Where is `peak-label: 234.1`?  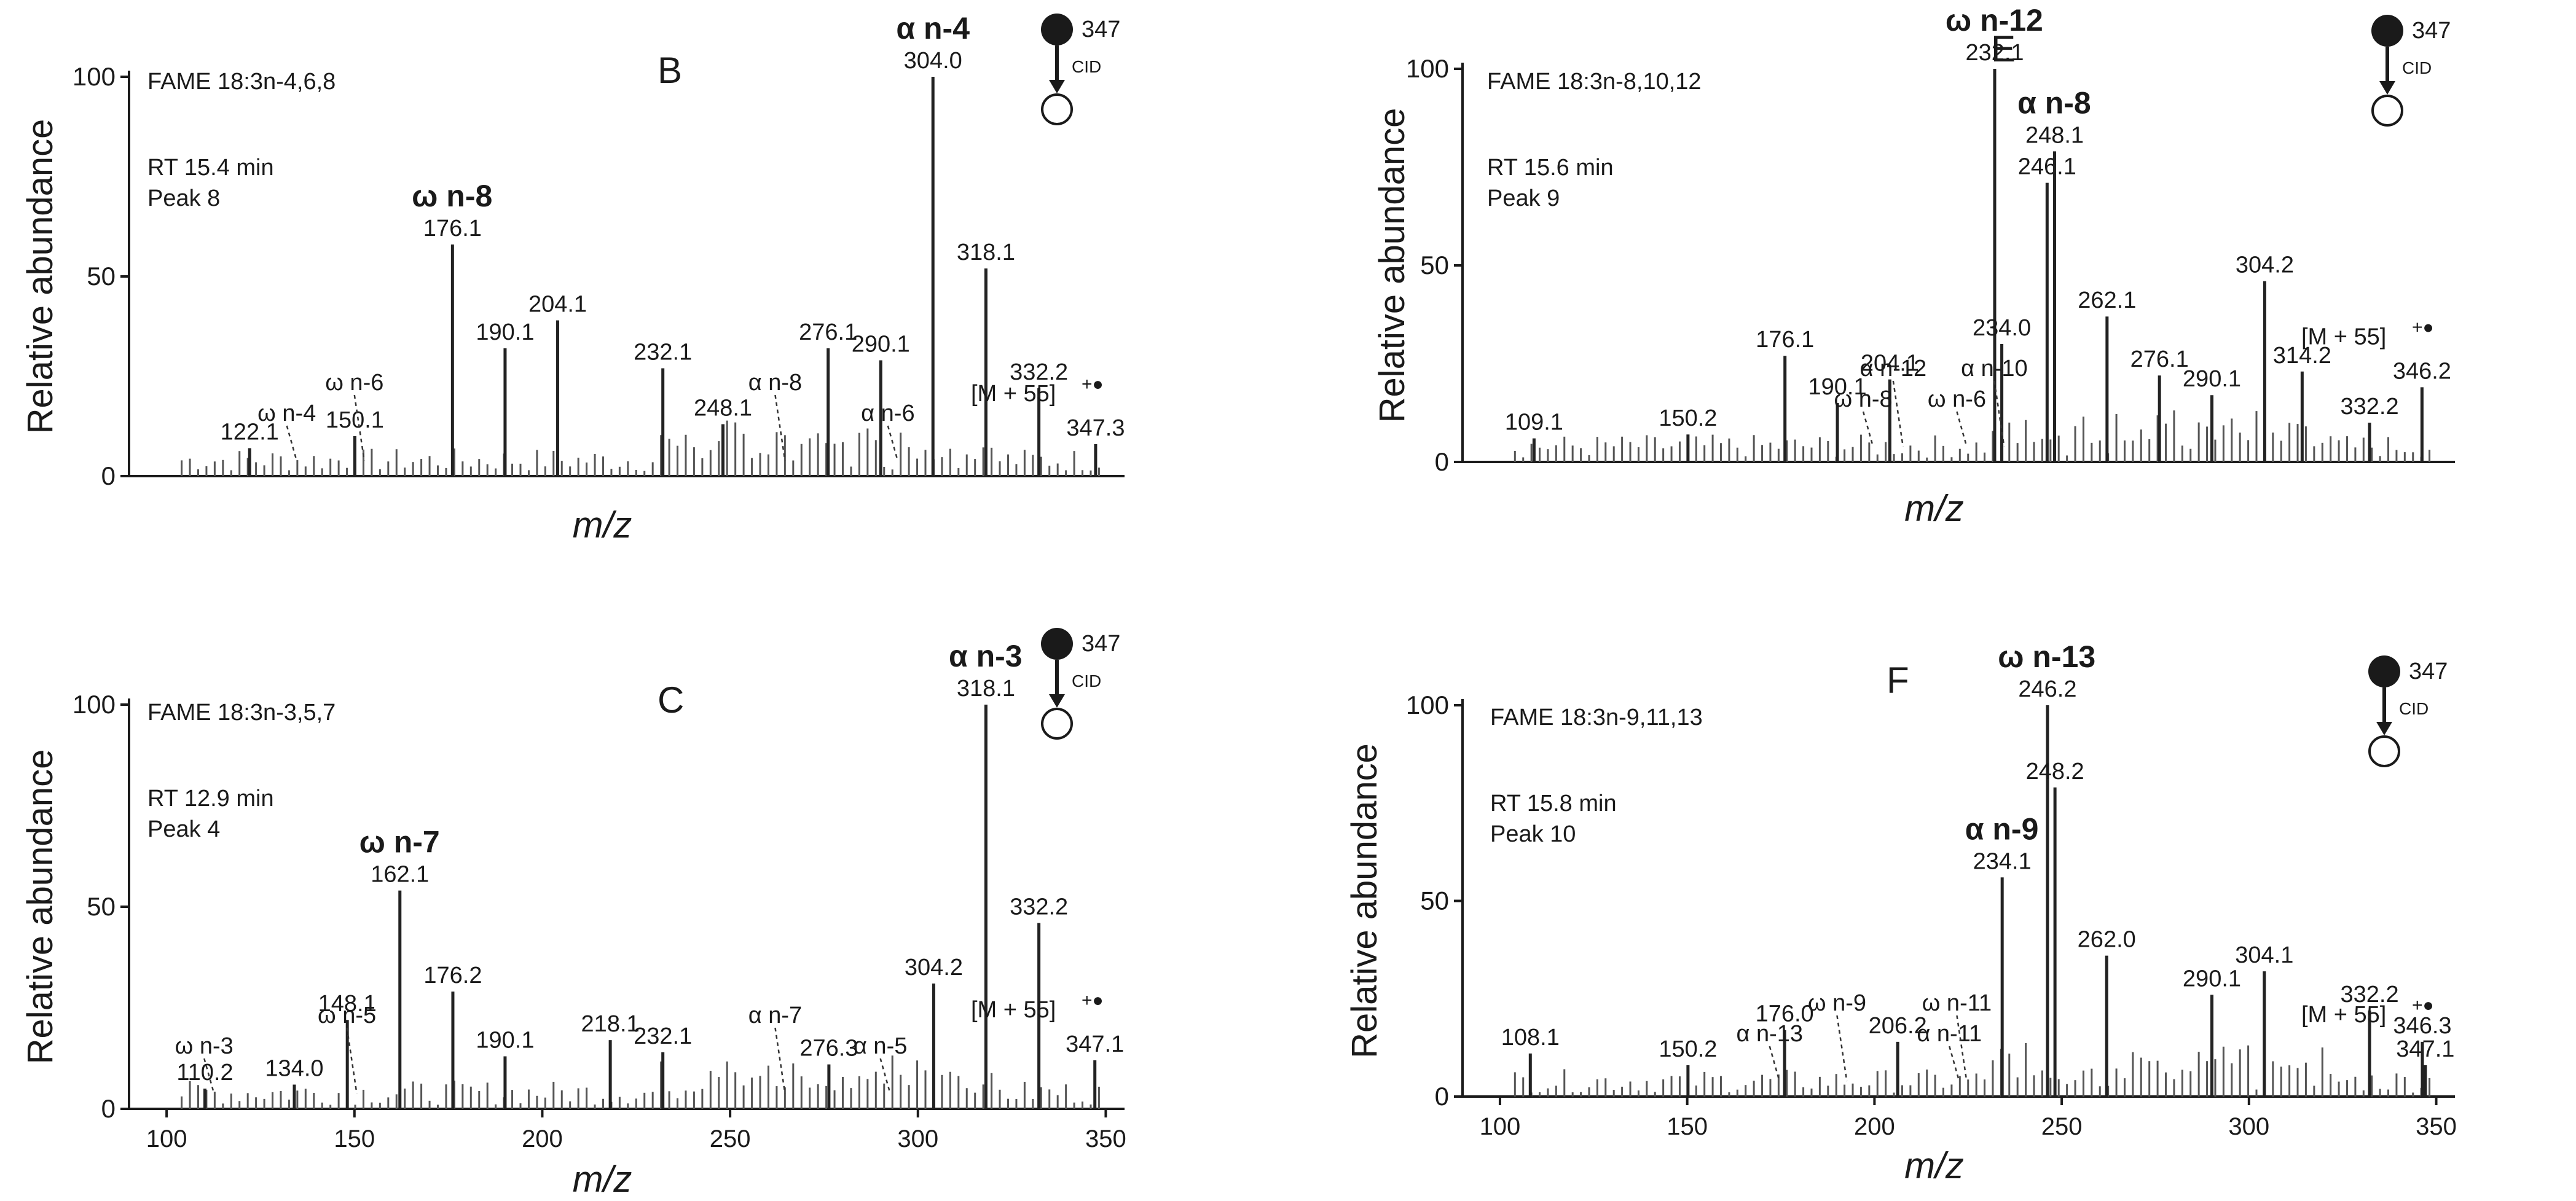
peak-label: 234.1 is located at coordinates (2002, 861).